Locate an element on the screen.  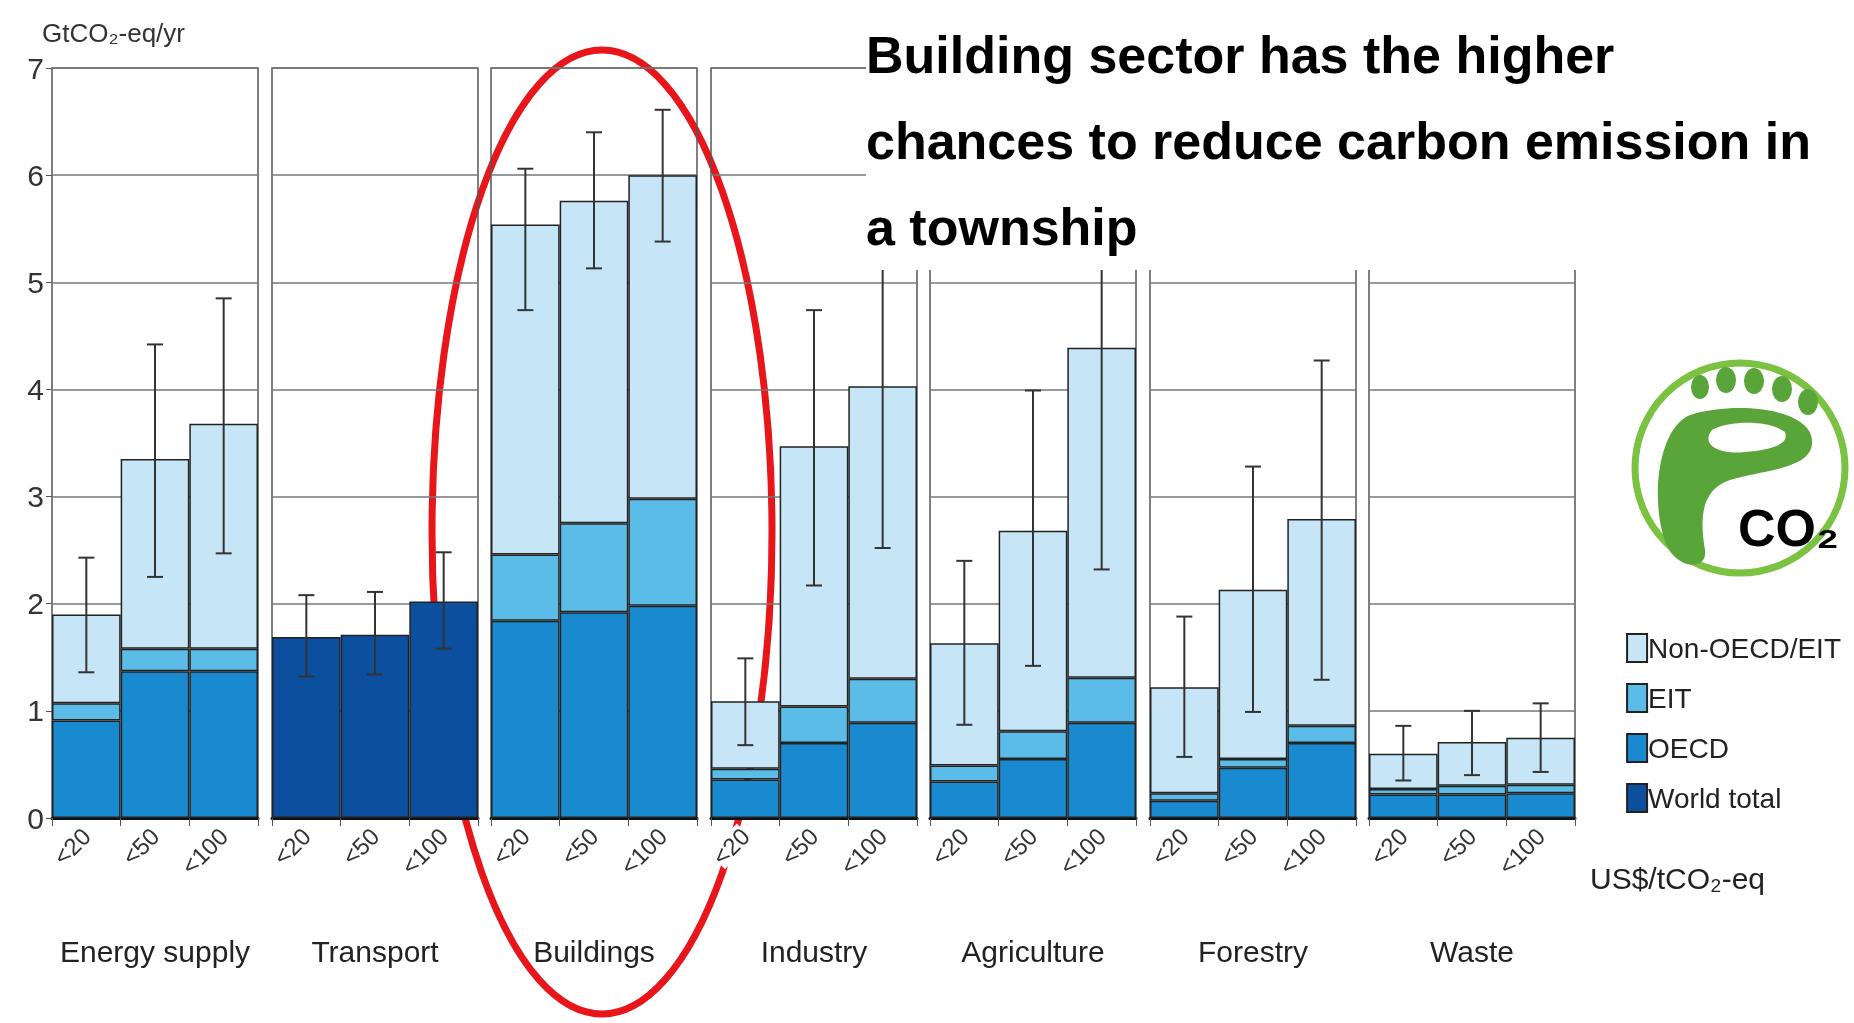
x-axis-title: Waste is located at coordinates (1472, 951).